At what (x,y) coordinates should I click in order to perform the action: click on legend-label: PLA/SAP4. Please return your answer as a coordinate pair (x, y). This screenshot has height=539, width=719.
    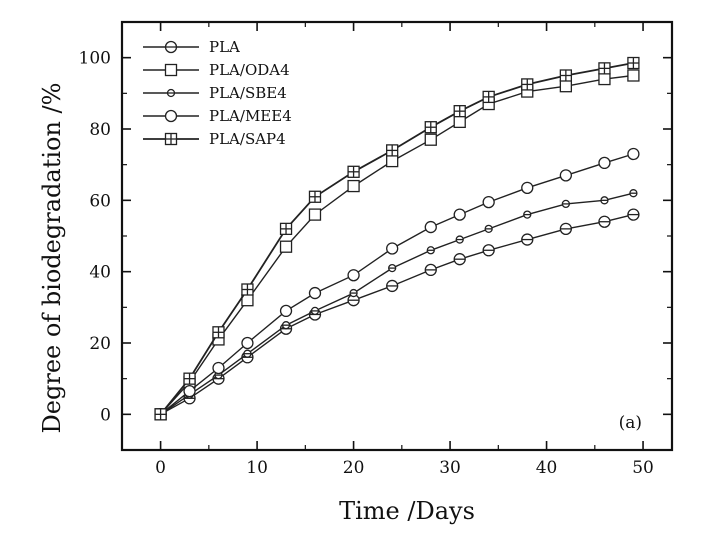
    Looking at the image, I should click on (247, 139).